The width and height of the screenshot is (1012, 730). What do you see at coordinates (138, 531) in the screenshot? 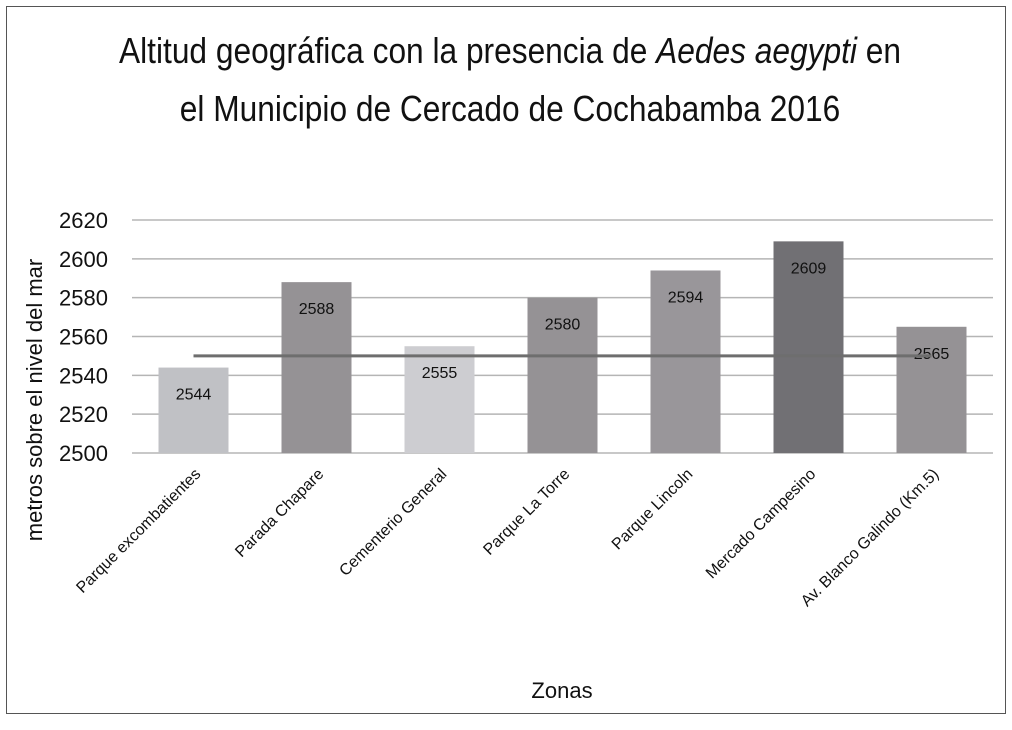
I see `x-tick-label: Parque excombatientes` at bounding box center [138, 531].